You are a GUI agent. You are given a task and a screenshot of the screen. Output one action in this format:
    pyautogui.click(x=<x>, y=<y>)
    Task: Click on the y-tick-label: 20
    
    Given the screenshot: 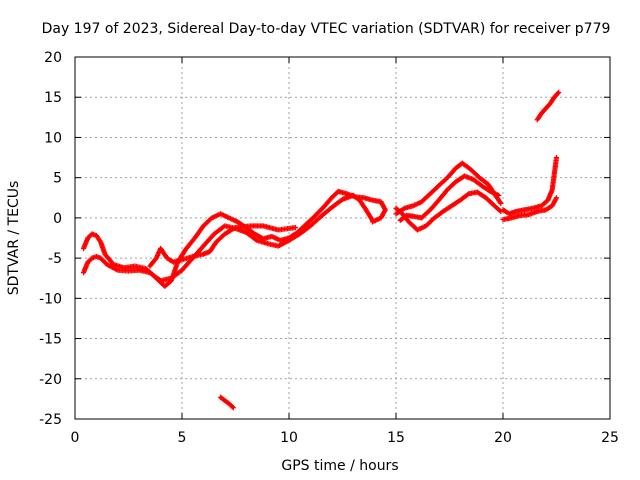 What is the action you would take?
    pyautogui.click(x=53, y=58)
    